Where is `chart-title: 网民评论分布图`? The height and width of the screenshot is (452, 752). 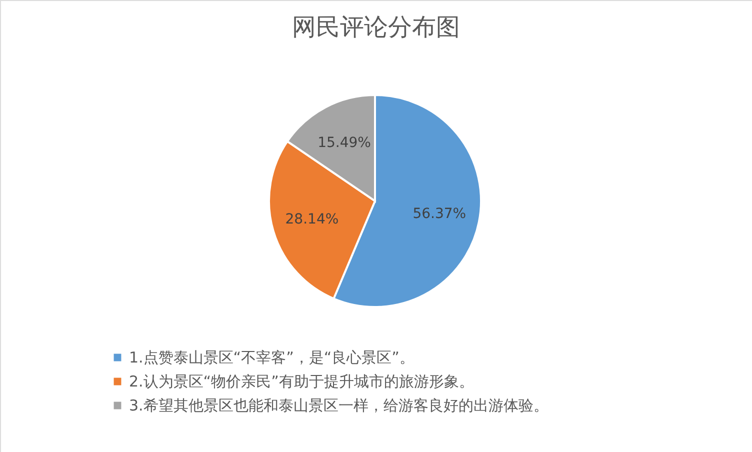
chart-title: 网民评论分布图 is located at coordinates (376, 27).